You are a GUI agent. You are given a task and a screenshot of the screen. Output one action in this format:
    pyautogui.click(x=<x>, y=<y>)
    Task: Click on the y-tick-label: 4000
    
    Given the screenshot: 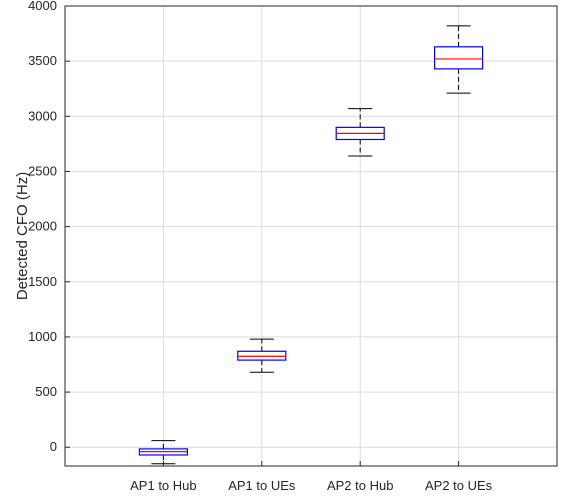 What is the action you would take?
    pyautogui.click(x=42, y=6)
    